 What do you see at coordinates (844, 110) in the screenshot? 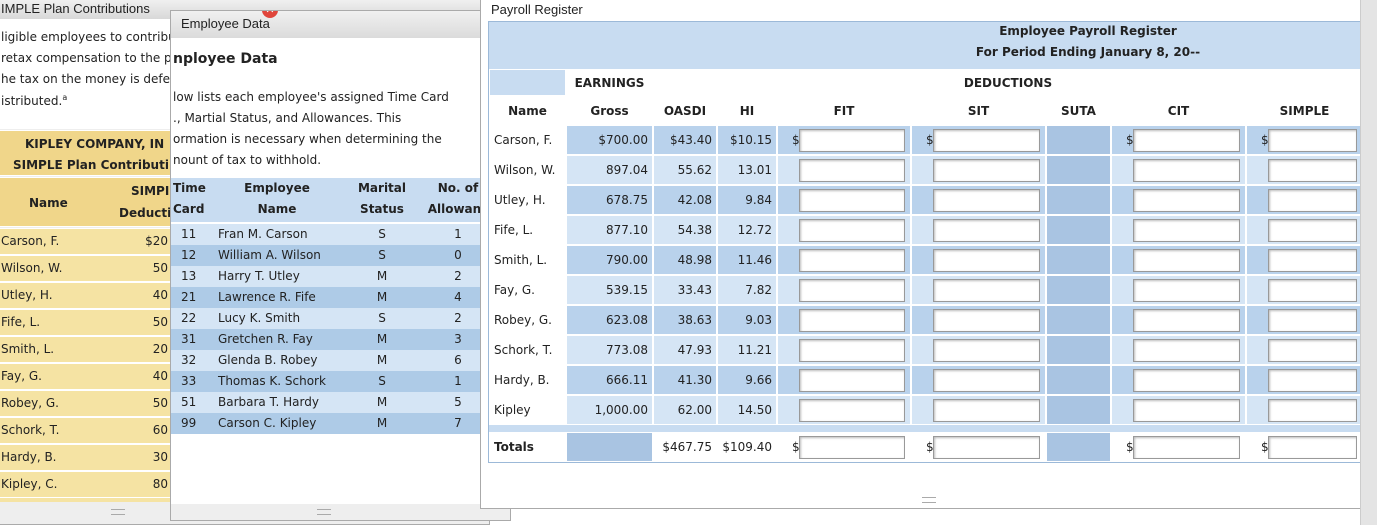
I see `column-header: FIT` at bounding box center [844, 110].